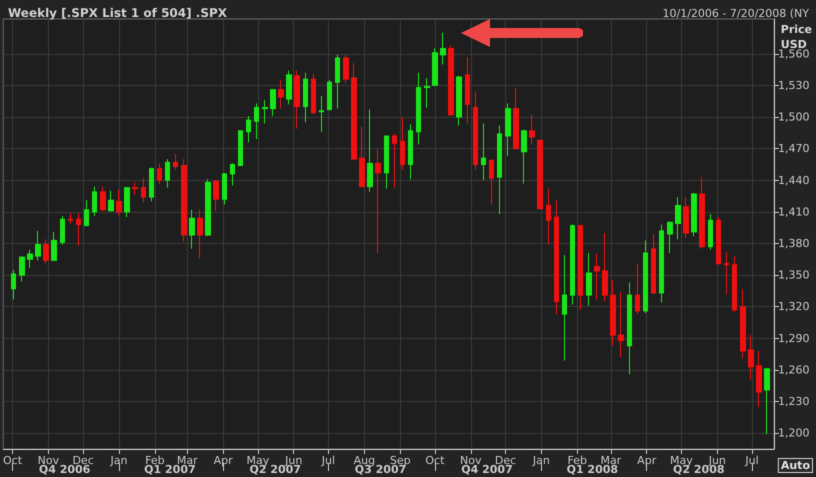 The image size is (816, 477). What do you see at coordinates (487, 469) in the screenshot?
I see `x2-tick-label: Q4 2007` at bounding box center [487, 469].